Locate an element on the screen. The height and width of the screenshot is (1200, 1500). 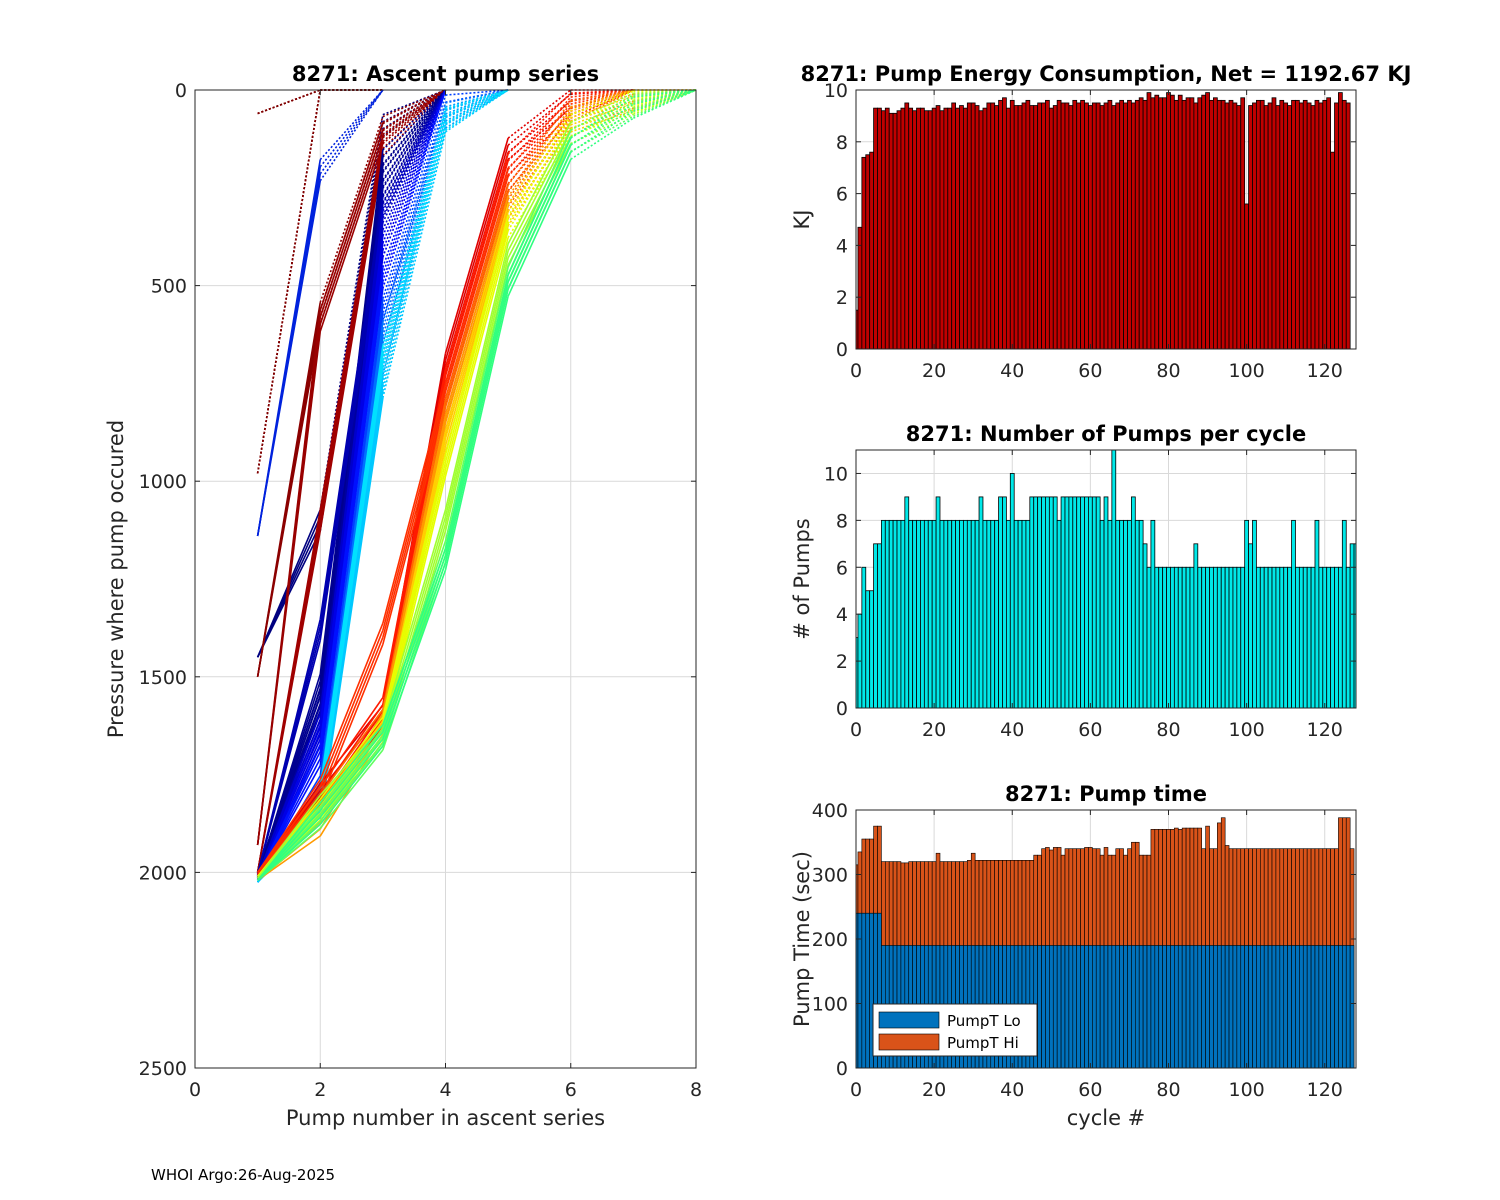
pumps-xtick-label: 0 is located at coordinates (856, 730).